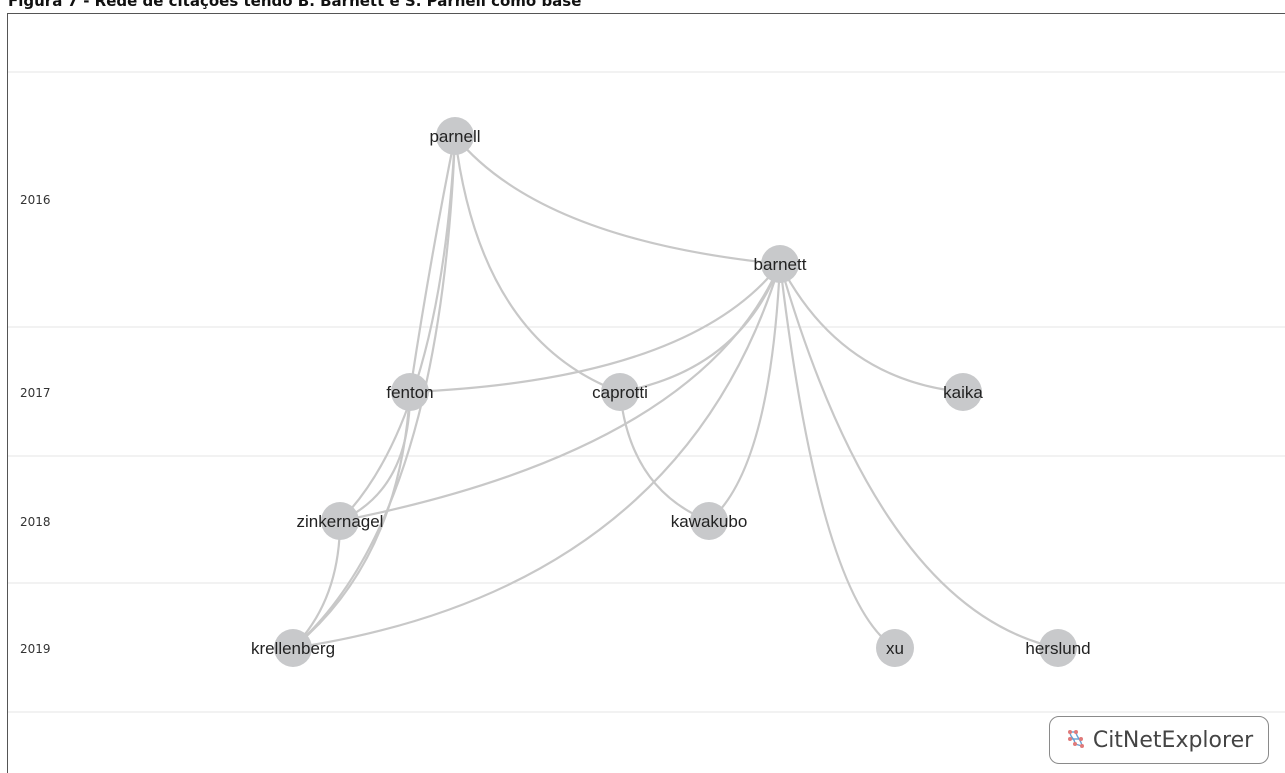 The image size is (1285, 773). I want to click on node-label-barnett: barnett, so click(780, 264).